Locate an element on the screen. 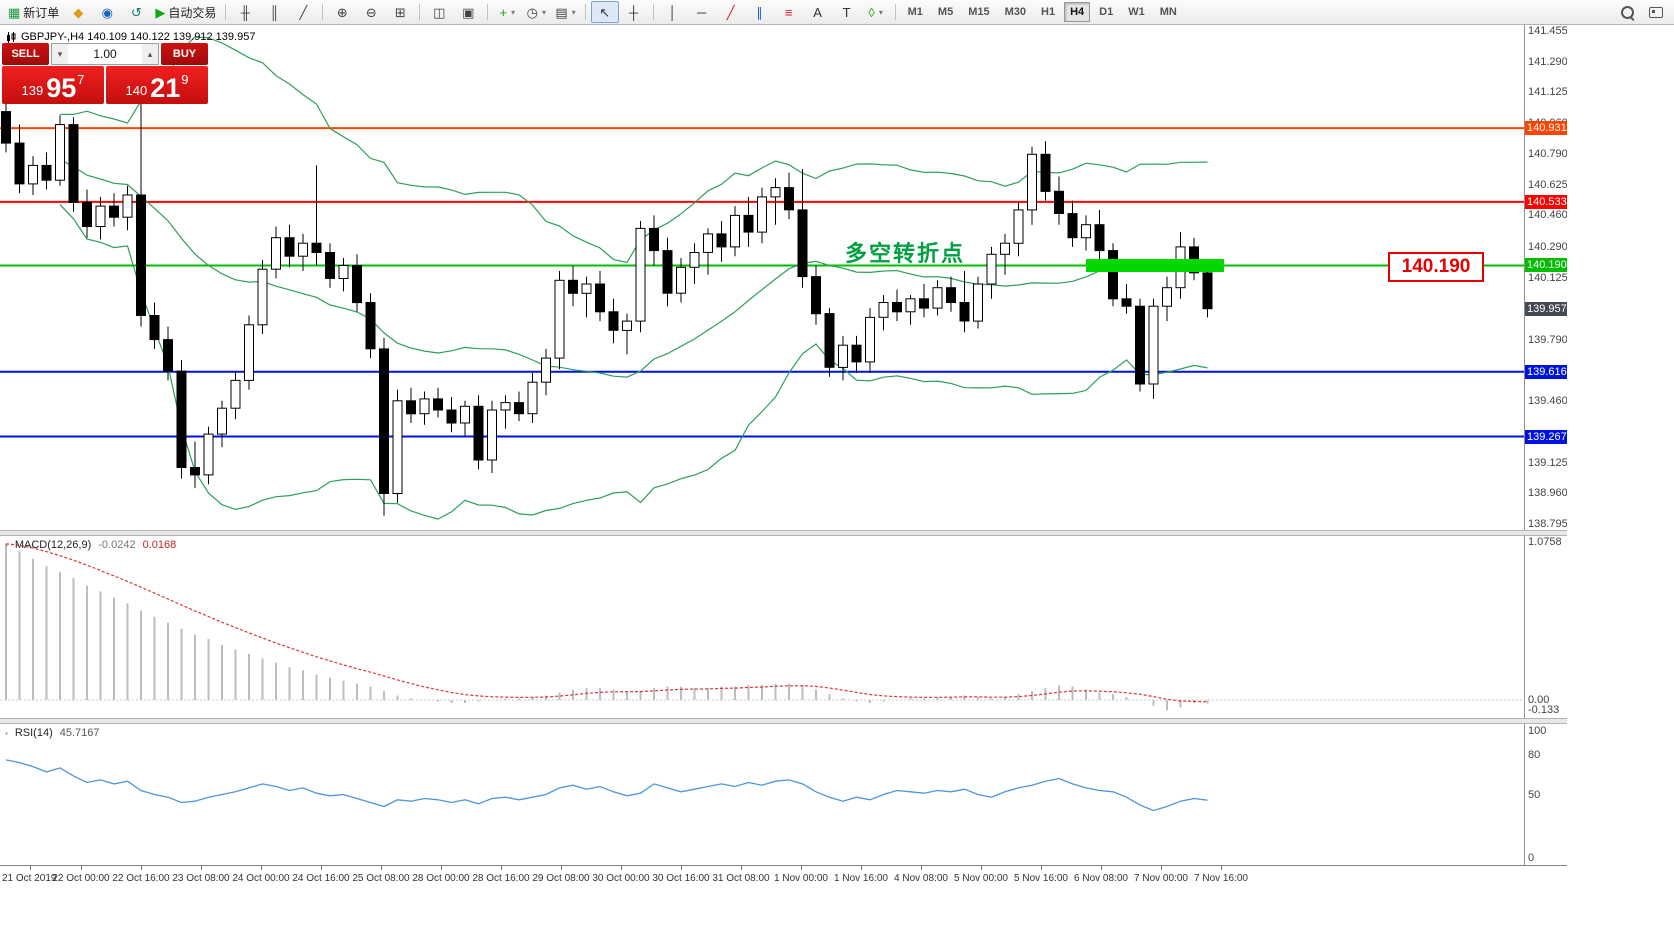  price-tick: 138.960 is located at coordinates (1547, 493).